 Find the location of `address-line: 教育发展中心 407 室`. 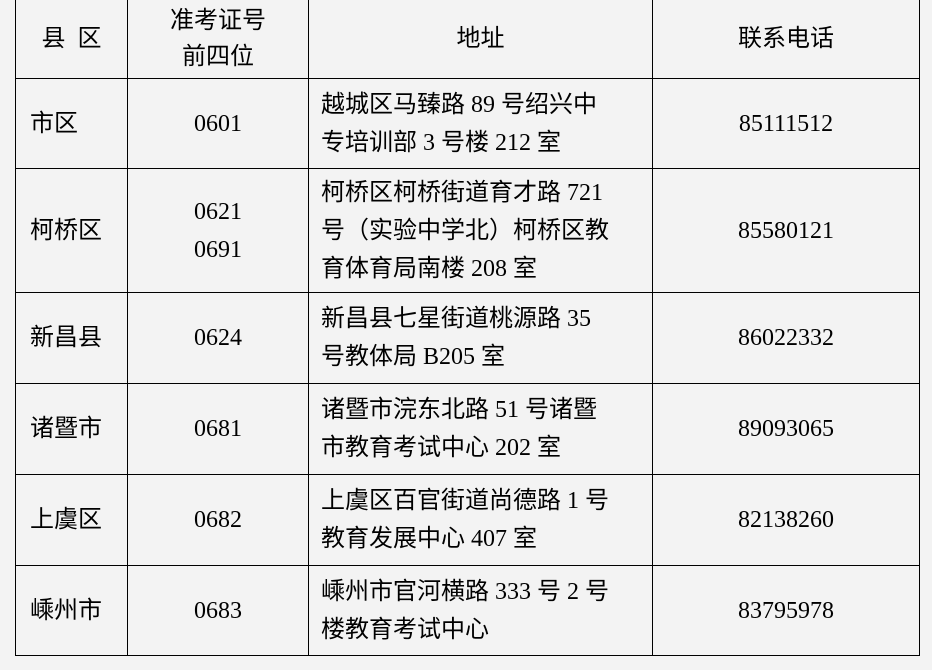

address-line: 教育发展中心 407 室 is located at coordinates (429, 539).